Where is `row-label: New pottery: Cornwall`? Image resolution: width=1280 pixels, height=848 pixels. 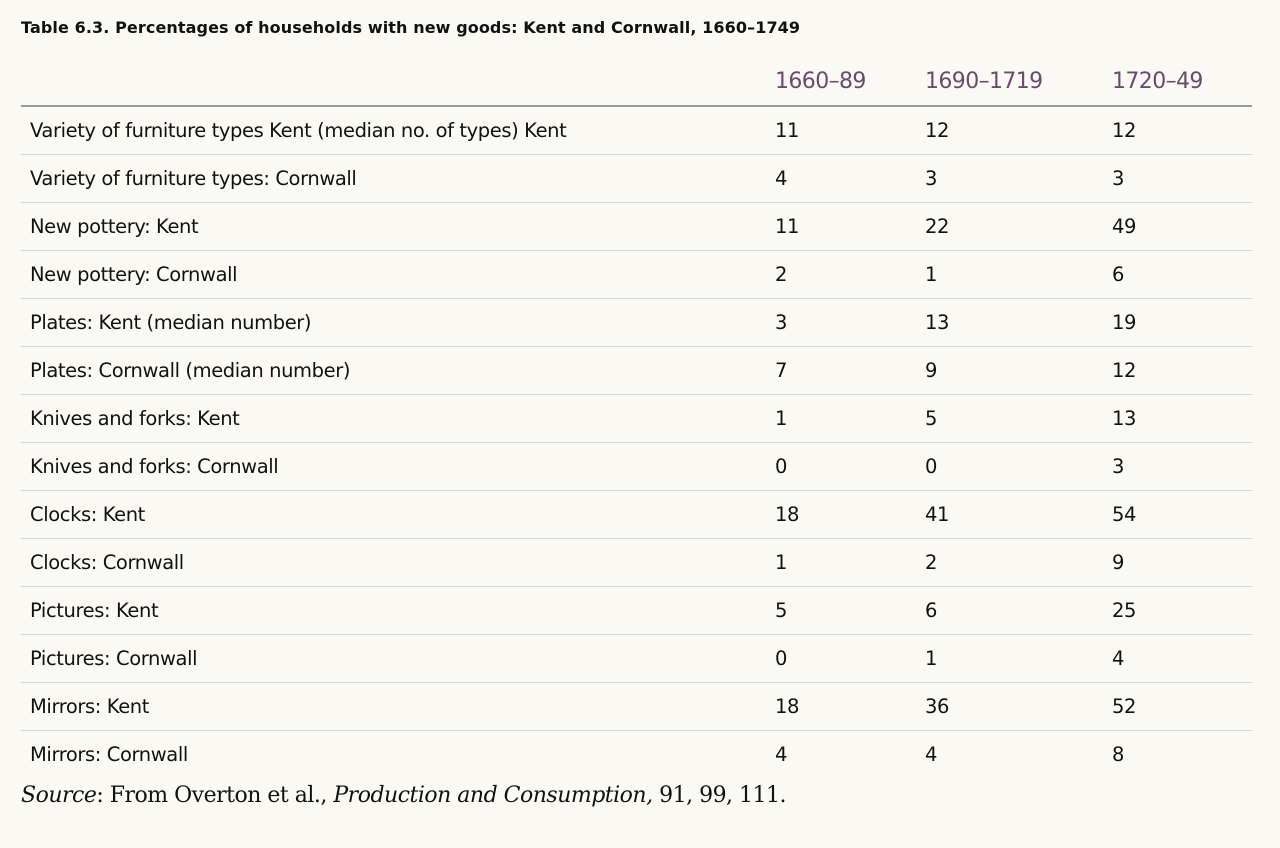 row-label: New pottery: Cornwall is located at coordinates (393, 274).